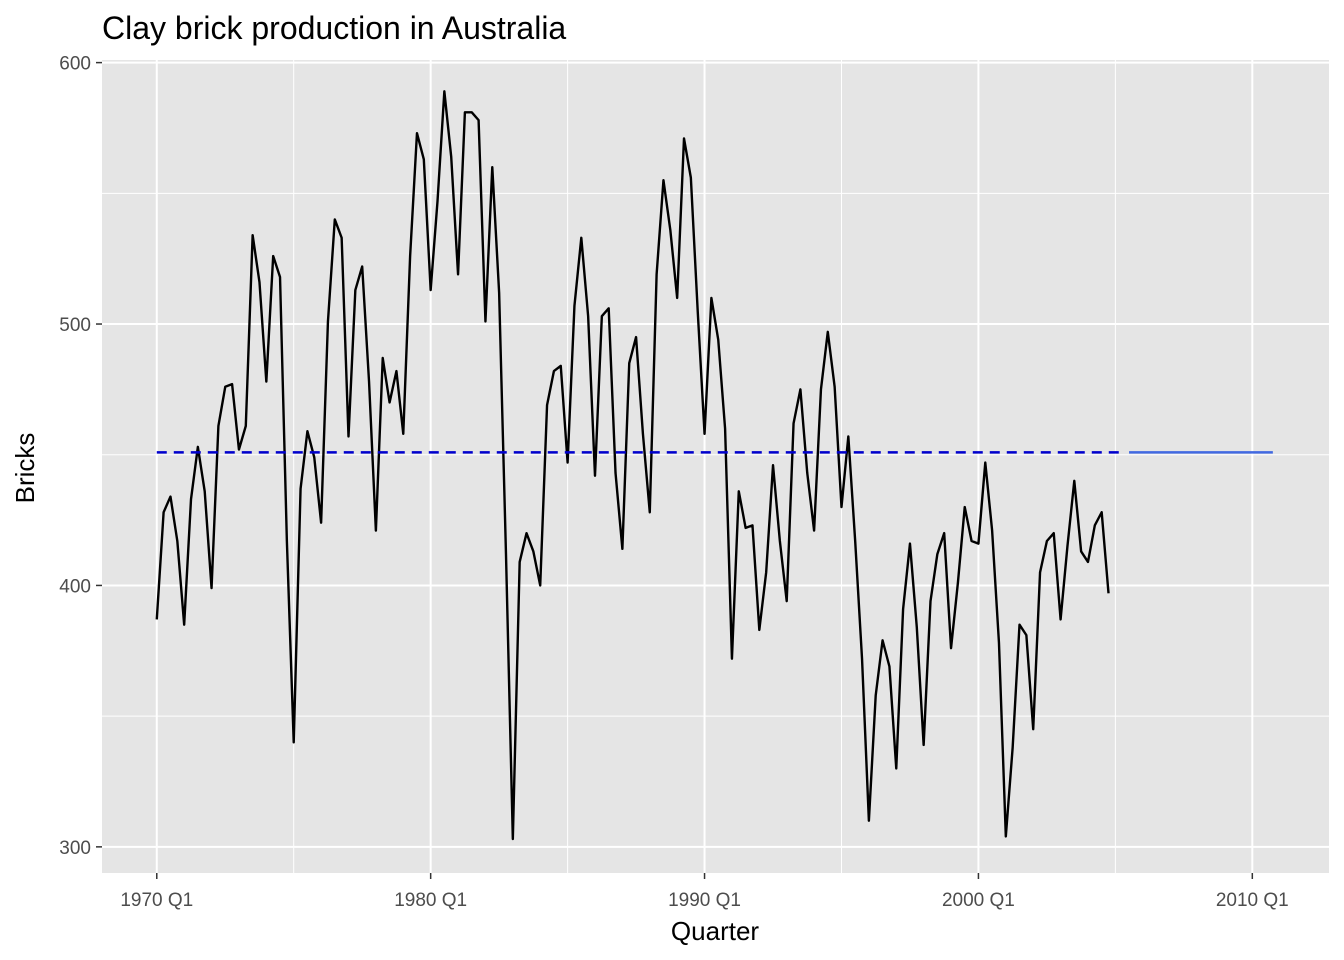 The image size is (1344, 960). What do you see at coordinates (715, 931) in the screenshot?
I see `x-axis-title: Quarter` at bounding box center [715, 931].